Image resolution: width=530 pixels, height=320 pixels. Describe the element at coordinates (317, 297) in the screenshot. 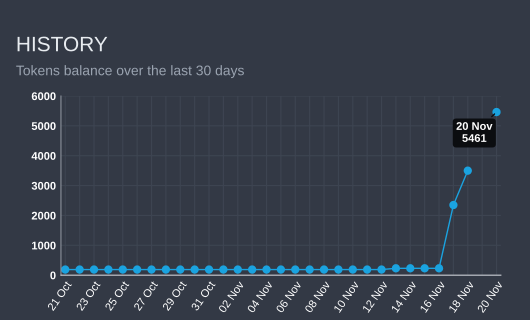

I see `x-tick-label: 08 Nov` at that location.